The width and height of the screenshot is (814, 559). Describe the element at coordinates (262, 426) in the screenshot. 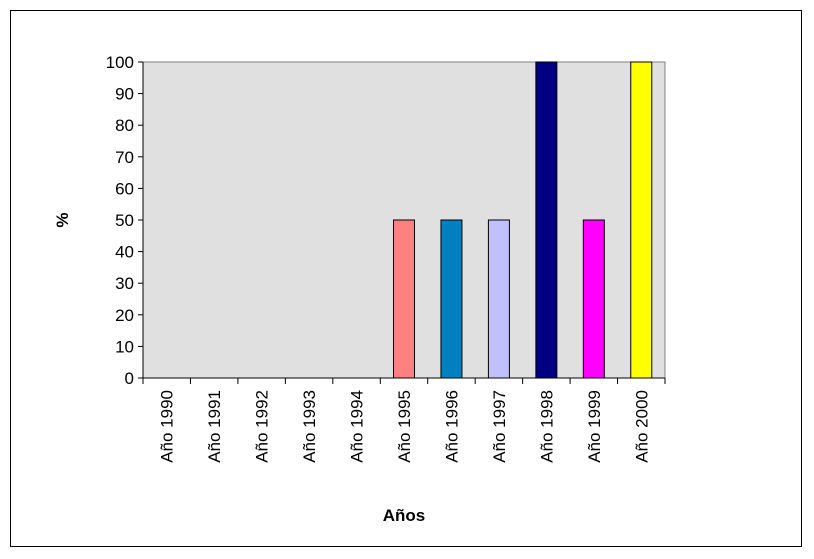

I see `x-tick-label: Año 1992` at that location.